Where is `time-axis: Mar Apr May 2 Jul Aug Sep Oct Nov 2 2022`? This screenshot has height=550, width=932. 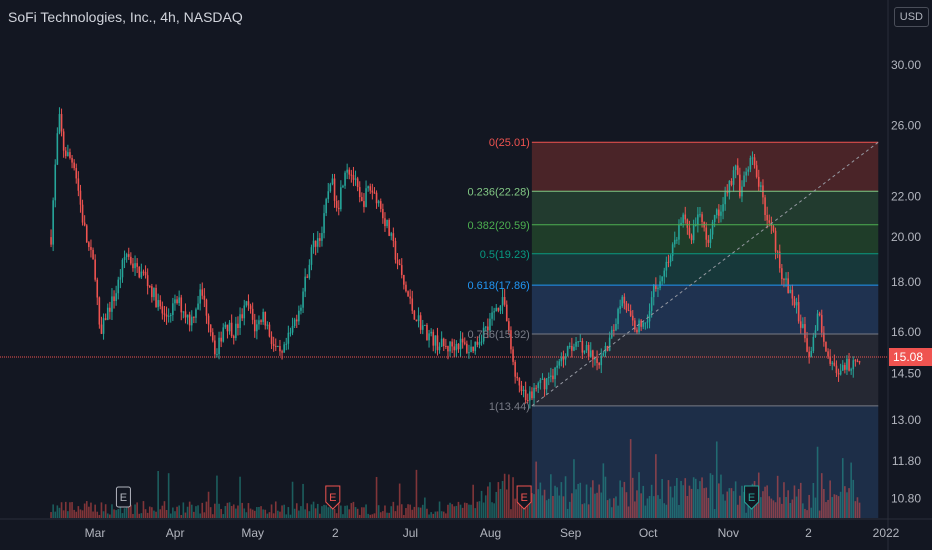 time-axis: Mar Apr May 2 Jul Aug Sep Oct Nov 2 2022 is located at coordinates (492, 533).